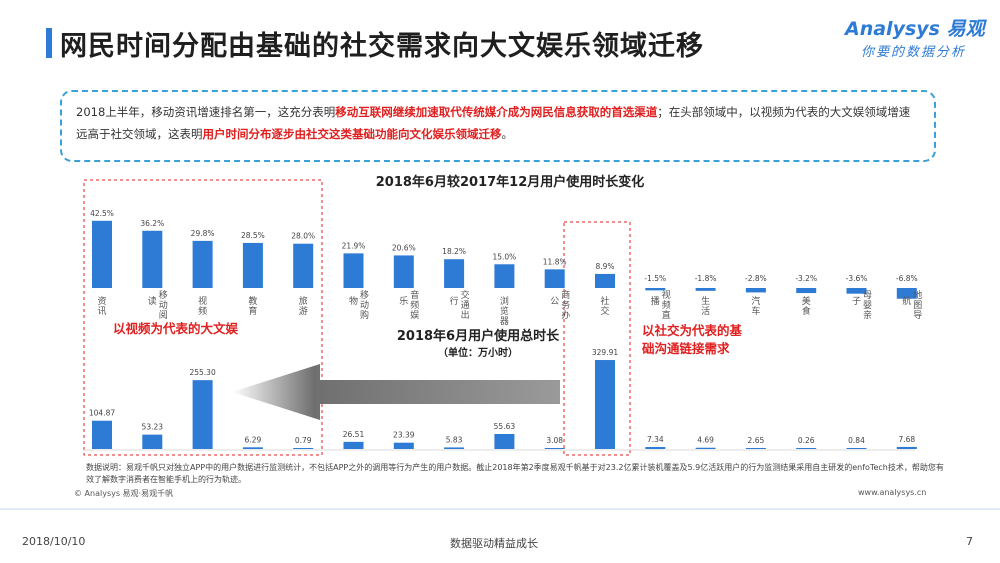  I want to click on summary-text-3: 。, so click(507, 134).